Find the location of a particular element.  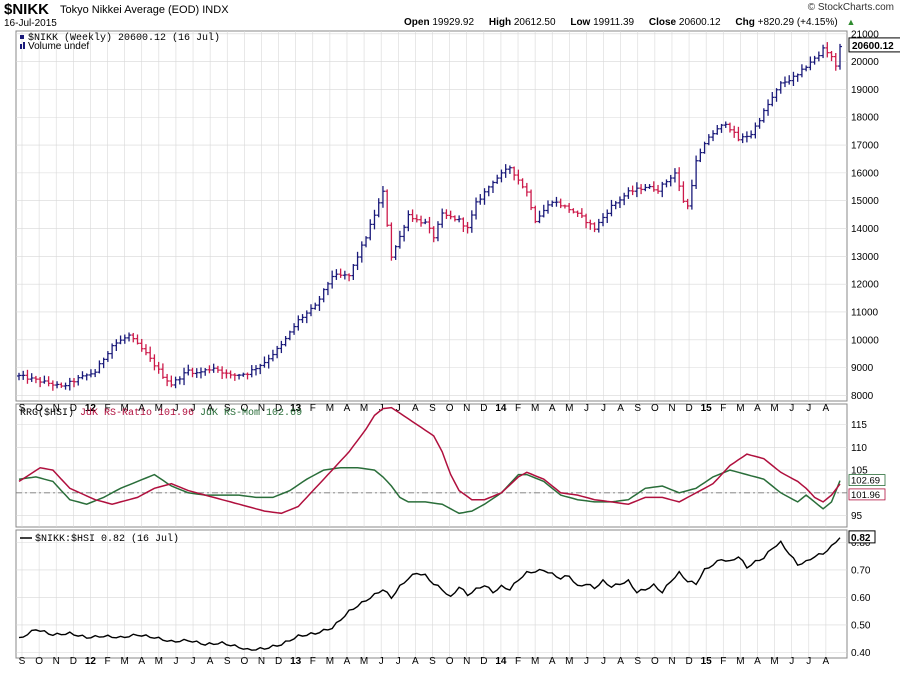

ratio-legend: $NIKK:$HSI 0.82 (16 Jul) is located at coordinates (107, 539).